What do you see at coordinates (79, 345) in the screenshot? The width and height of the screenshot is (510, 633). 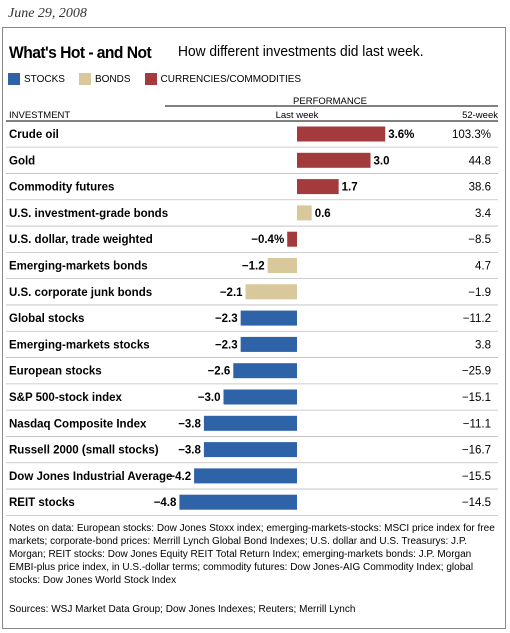 I see `category-label: Emerging-markets stocks` at bounding box center [79, 345].